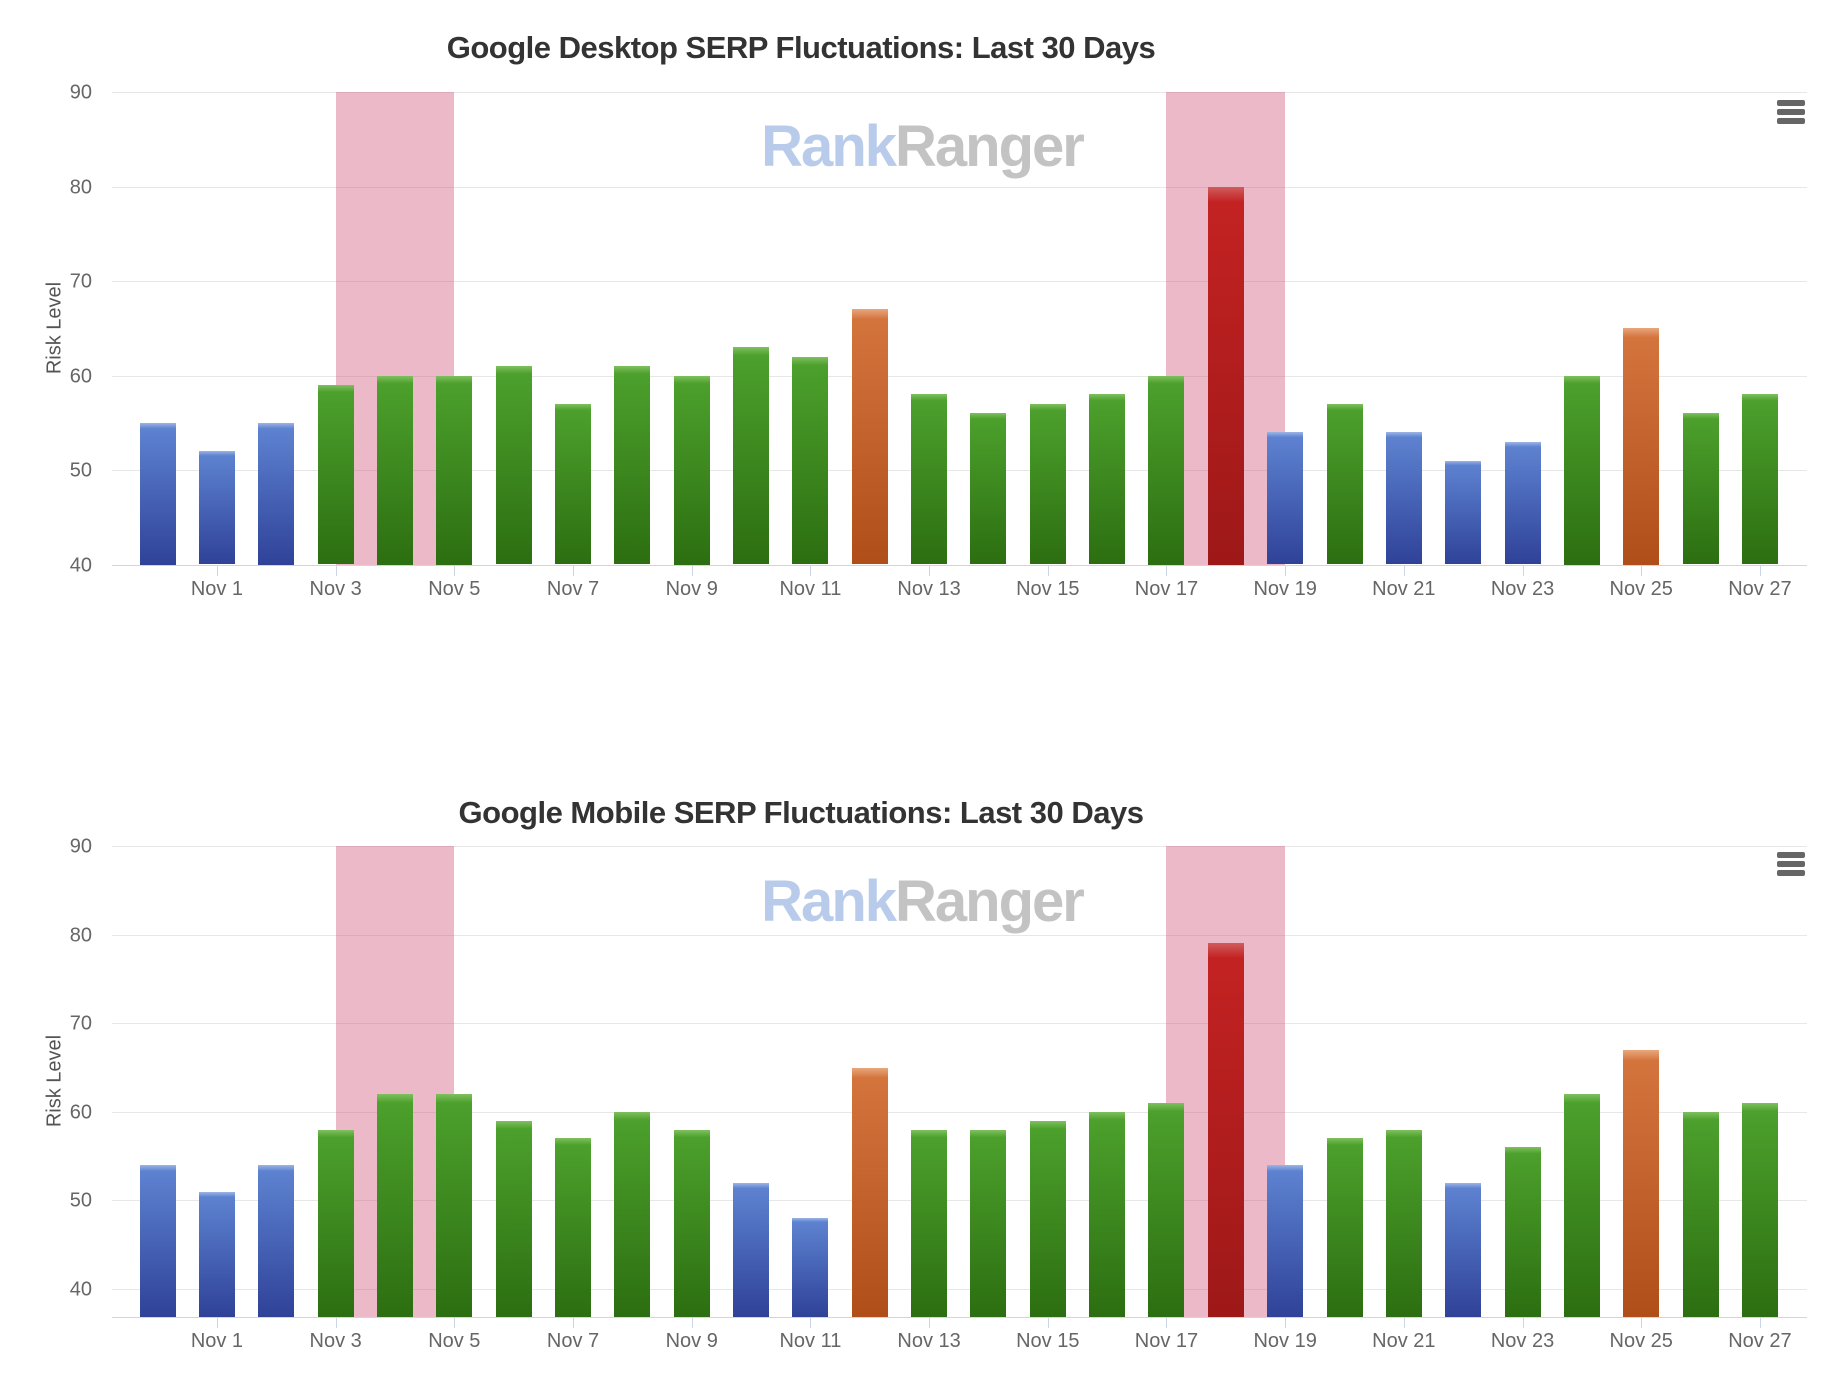  I want to click on y-tick-label: 40, so click(80, 1289).